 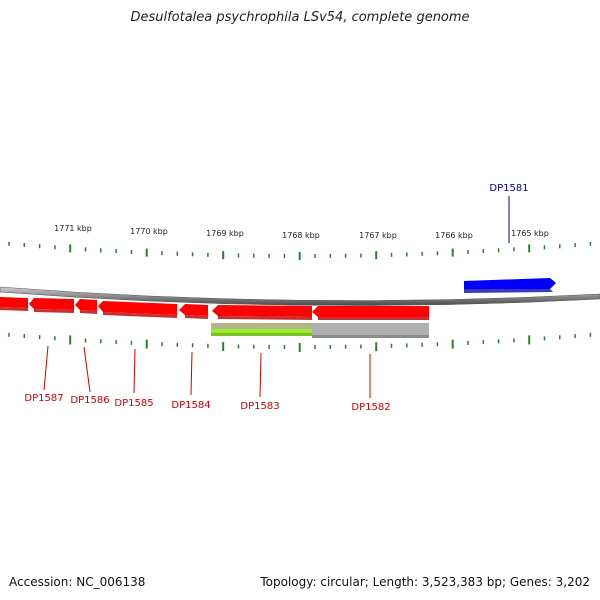 I want to click on gene-label: DP1582, so click(x=370, y=407).